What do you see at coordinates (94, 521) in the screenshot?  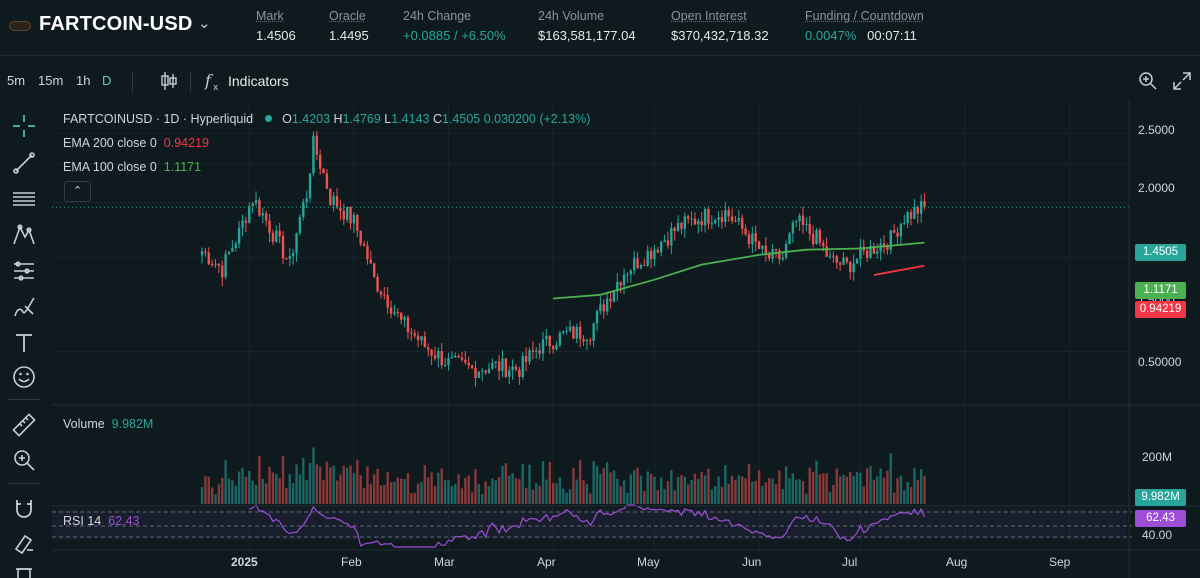 I see `rsi-period: 14` at bounding box center [94, 521].